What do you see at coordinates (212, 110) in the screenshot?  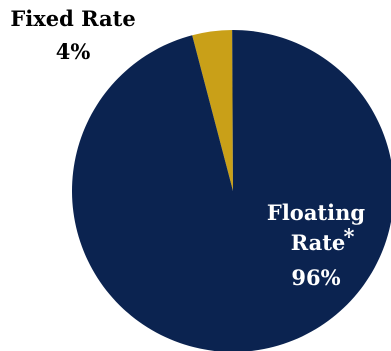 I see `pie-slice-fixed-rate` at bounding box center [212, 110].